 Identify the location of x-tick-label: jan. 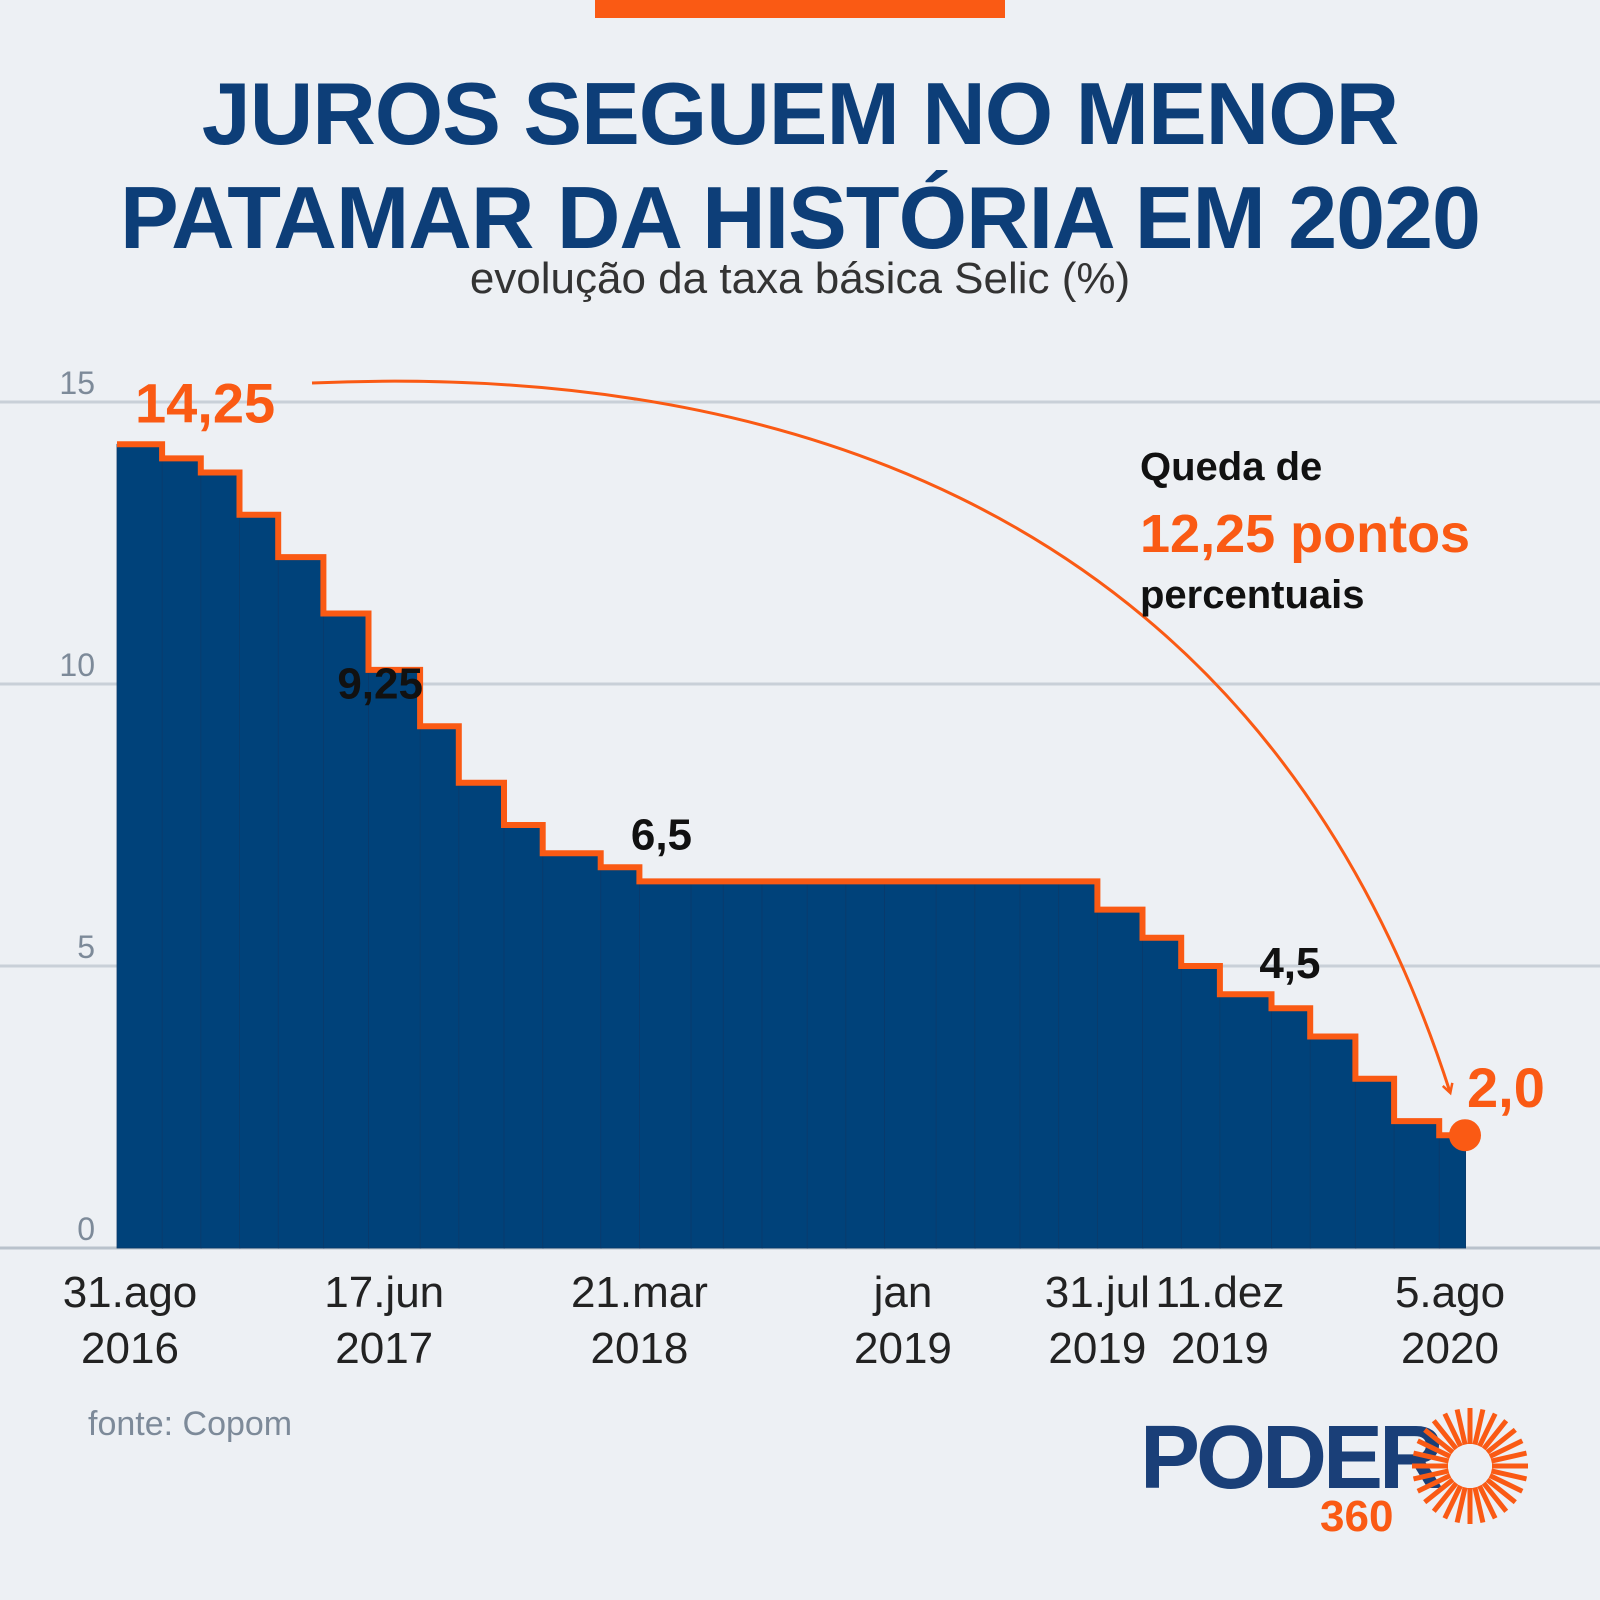
(902, 1292).